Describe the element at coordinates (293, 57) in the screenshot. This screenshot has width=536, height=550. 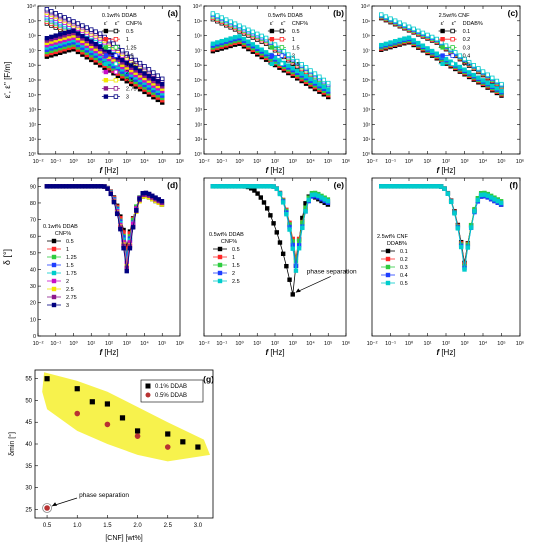
I see `legend-label: 2` at that location.